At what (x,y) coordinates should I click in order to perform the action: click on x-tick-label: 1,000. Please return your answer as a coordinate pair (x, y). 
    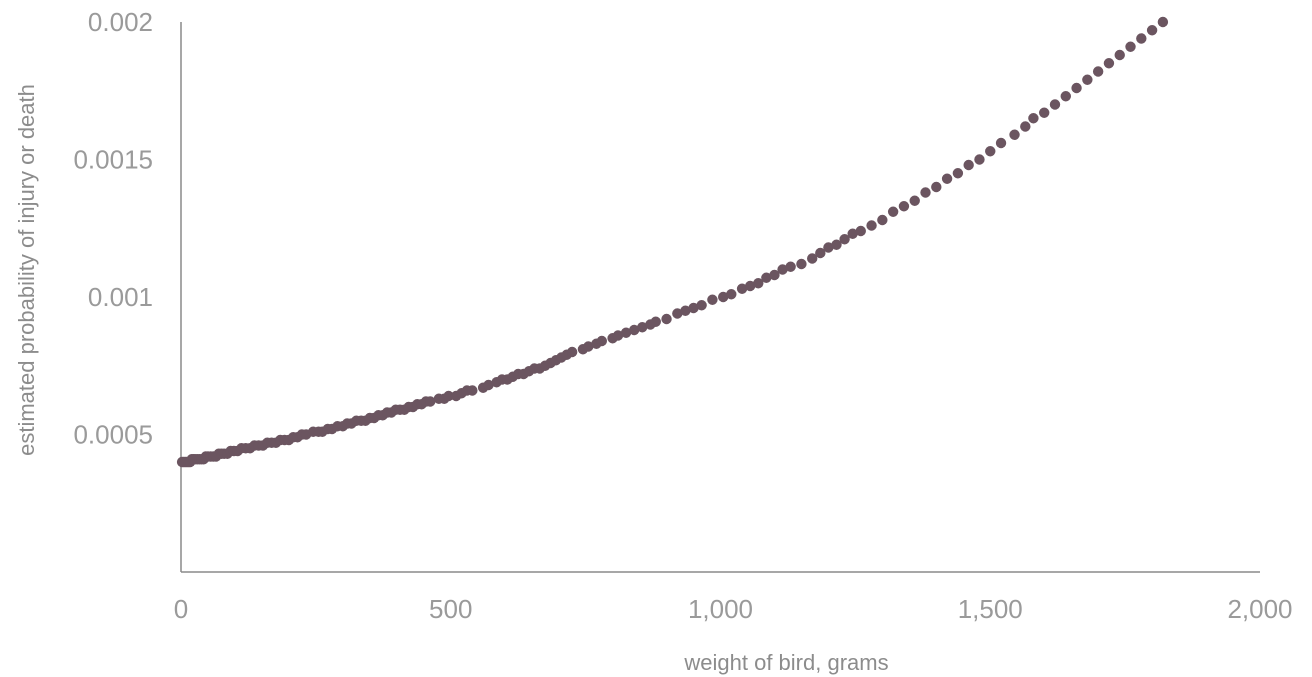
    Looking at the image, I should click on (720, 609).